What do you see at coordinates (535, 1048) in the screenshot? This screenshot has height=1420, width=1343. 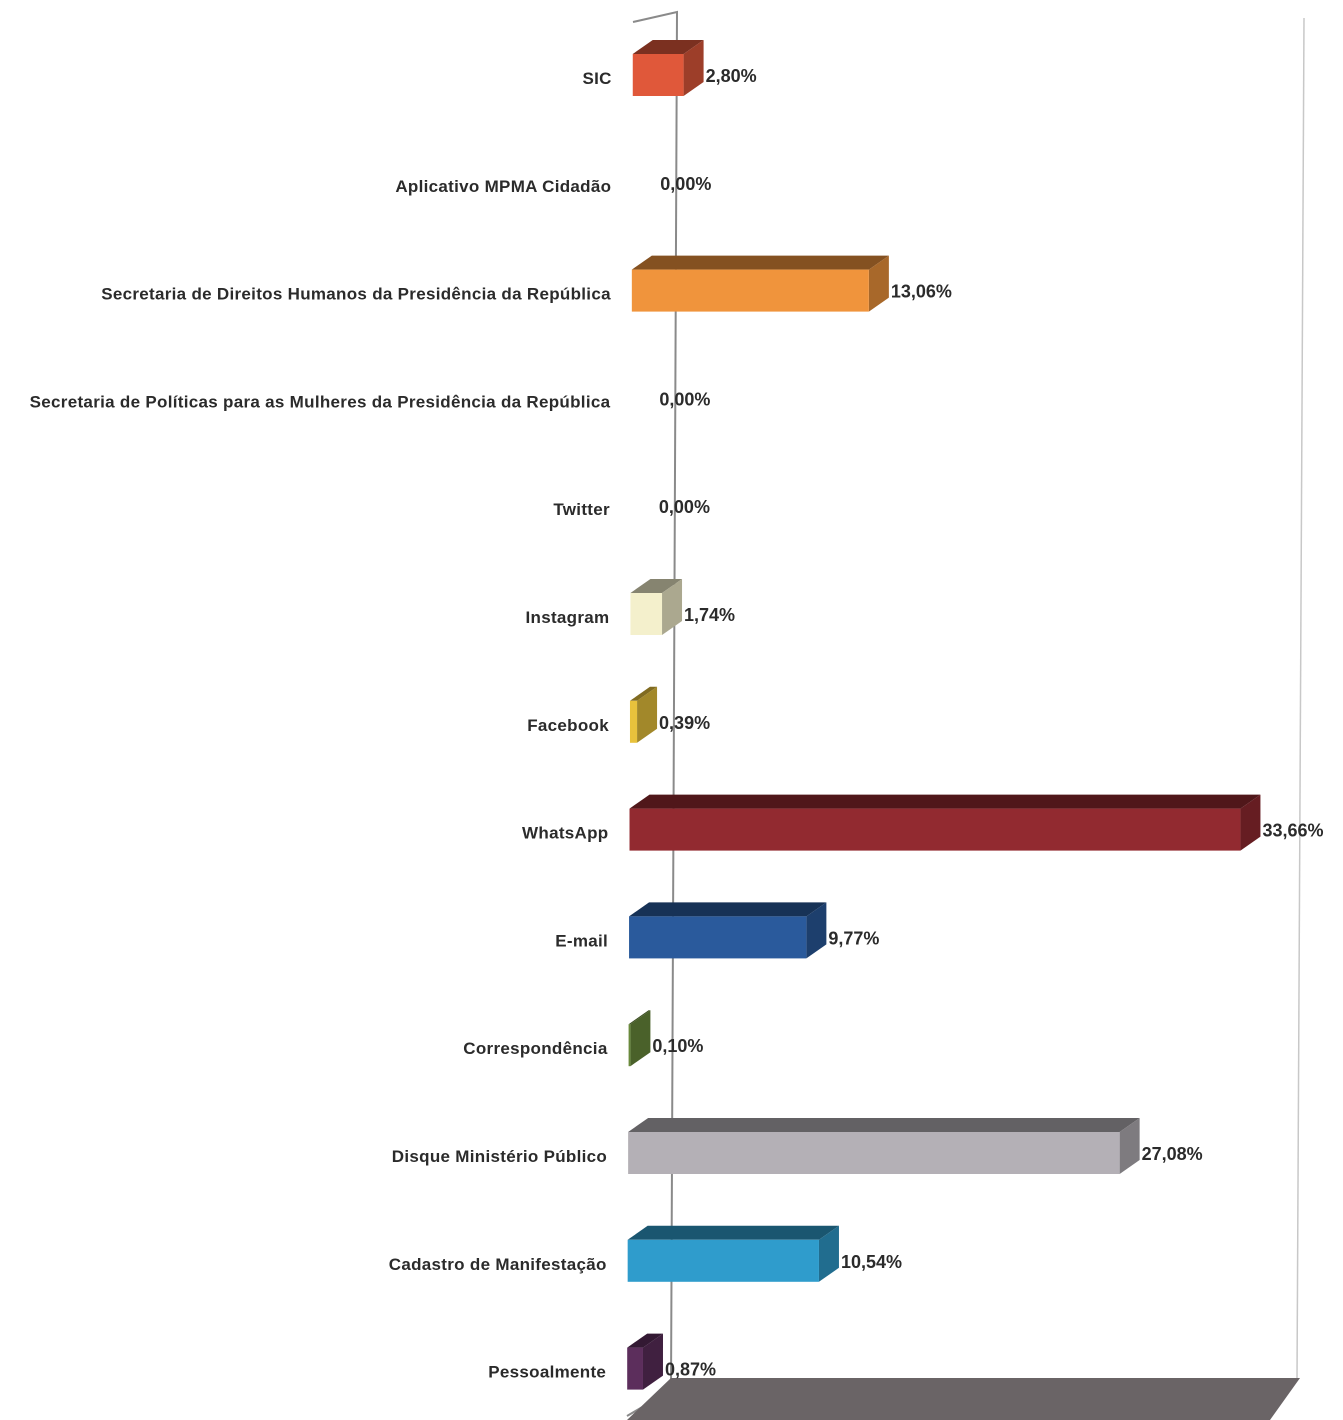 I see `category-label-9: Correspondência` at bounding box center [535, 1048].